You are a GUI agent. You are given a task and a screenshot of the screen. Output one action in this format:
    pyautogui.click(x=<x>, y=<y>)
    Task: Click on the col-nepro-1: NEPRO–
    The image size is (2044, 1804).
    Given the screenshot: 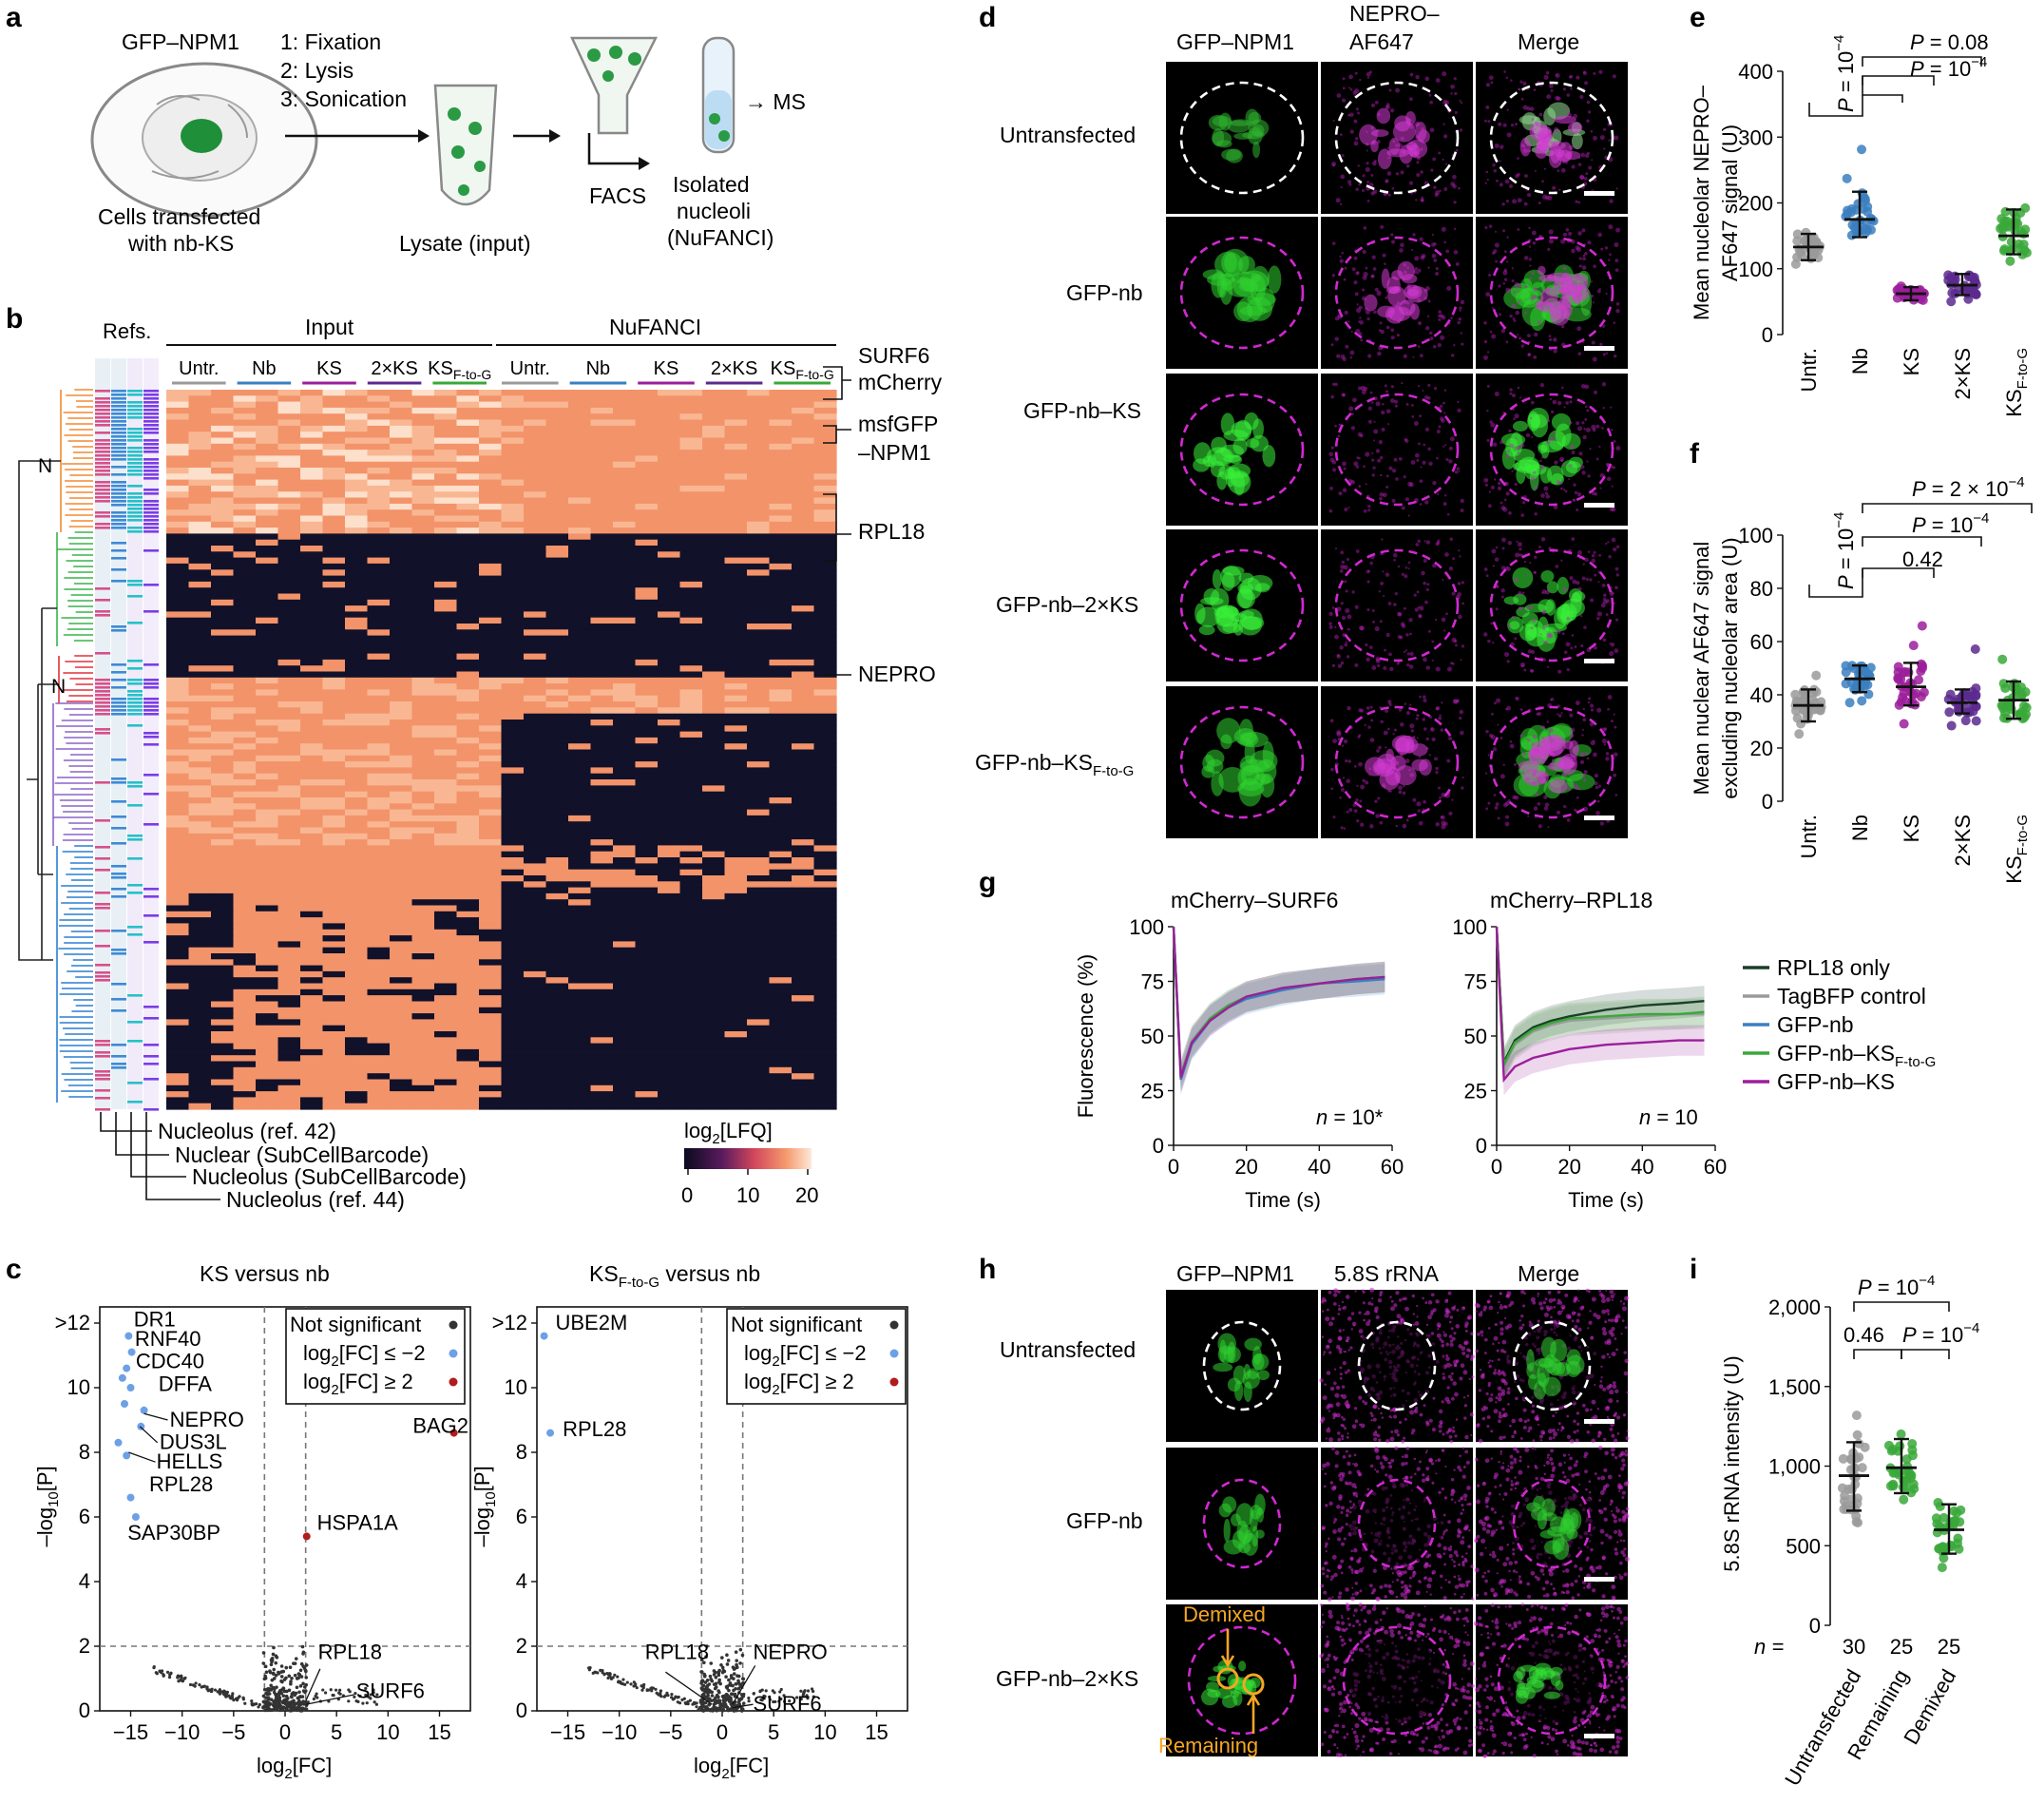 What is the action you would take?
    pyautogui.click(x=1394, y=13)
    